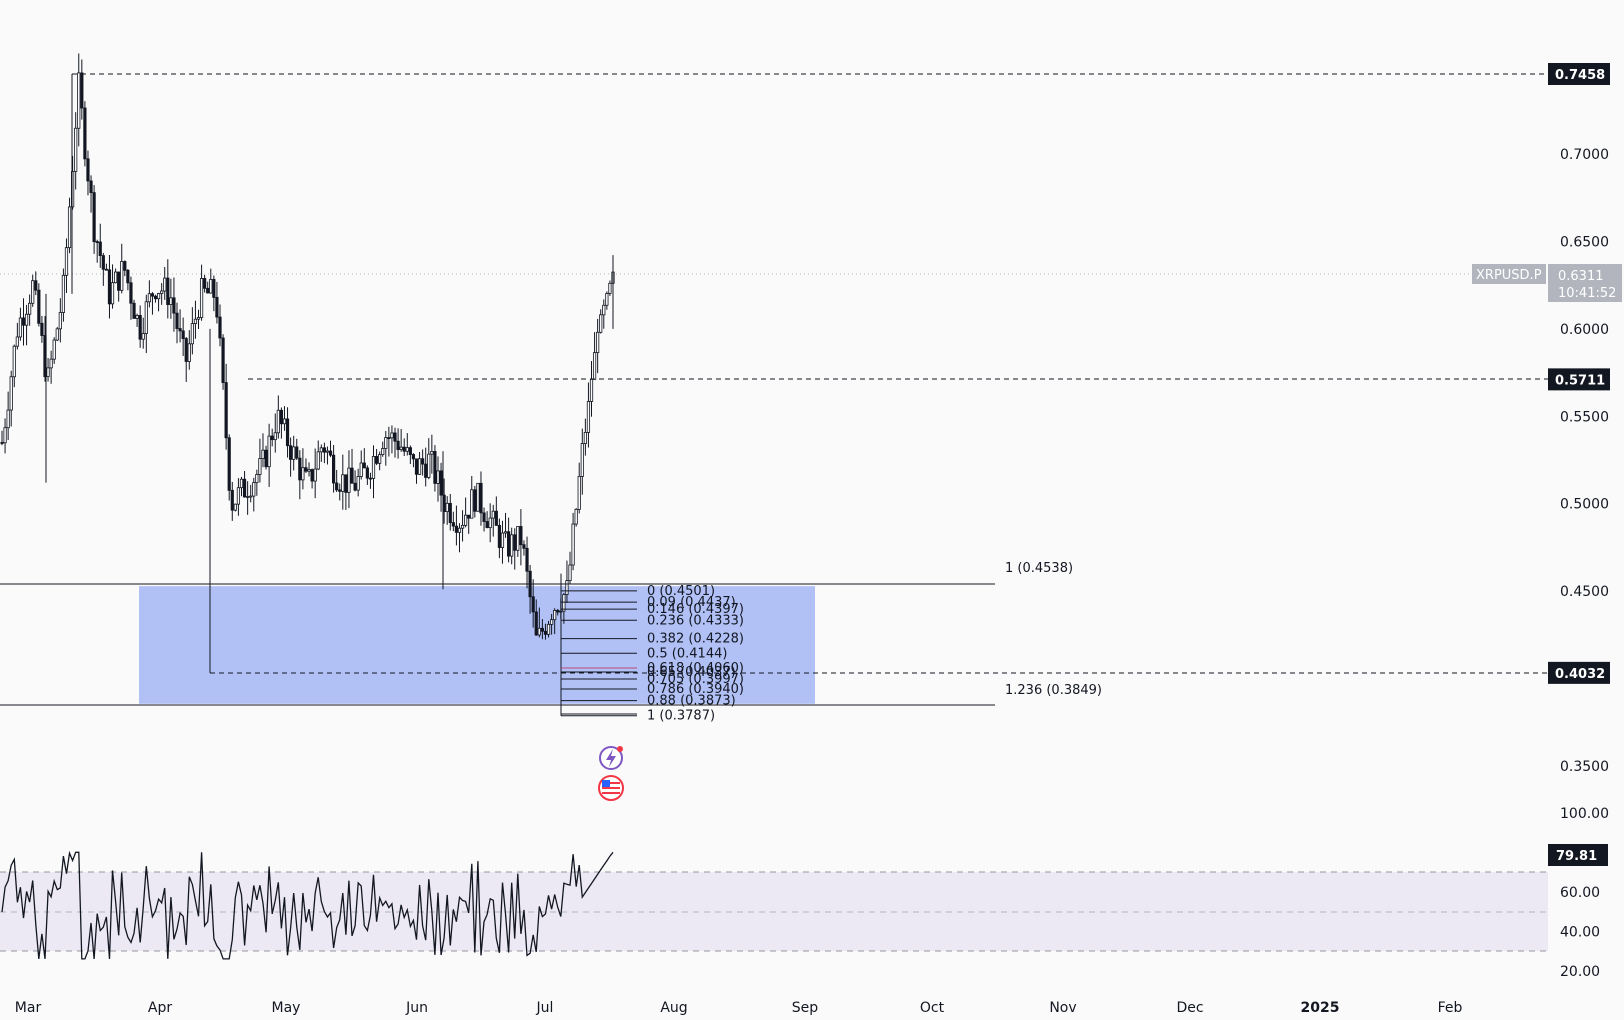 This screenshot has width=1624, height=1020. What do you see at coordinates (1584, 592) in the screenshot?
I see `price-tick-label: 0.4500` at bounding box center [1584, 592].